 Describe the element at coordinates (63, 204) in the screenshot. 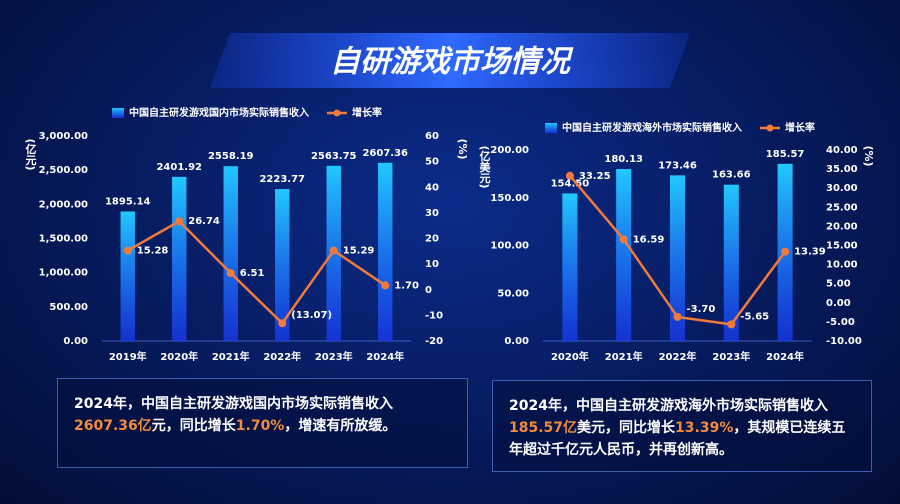

I see `y-tick-label: 2,000.00` at that location.